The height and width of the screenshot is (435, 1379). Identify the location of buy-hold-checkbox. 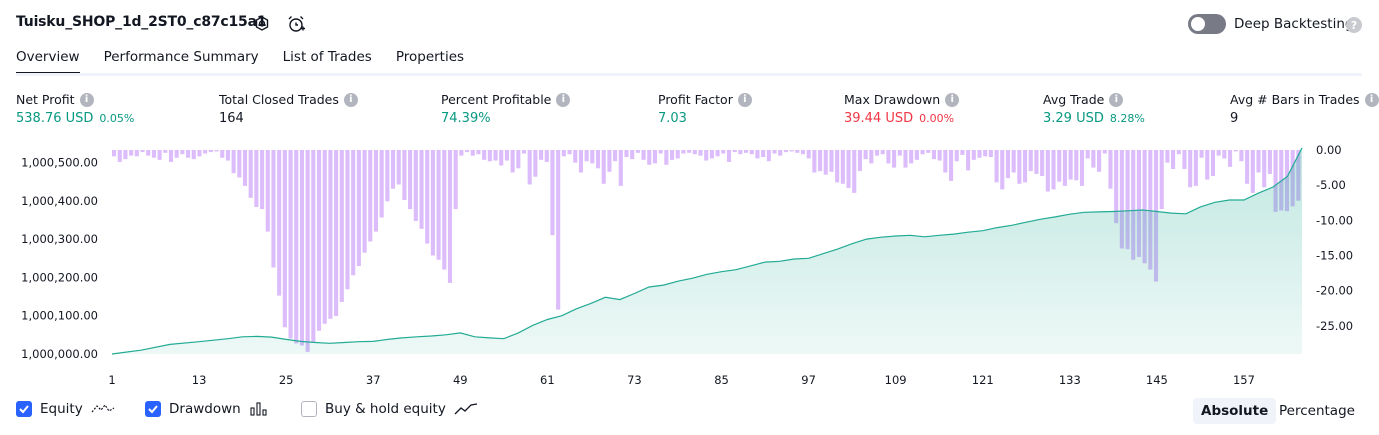
(309, 409).